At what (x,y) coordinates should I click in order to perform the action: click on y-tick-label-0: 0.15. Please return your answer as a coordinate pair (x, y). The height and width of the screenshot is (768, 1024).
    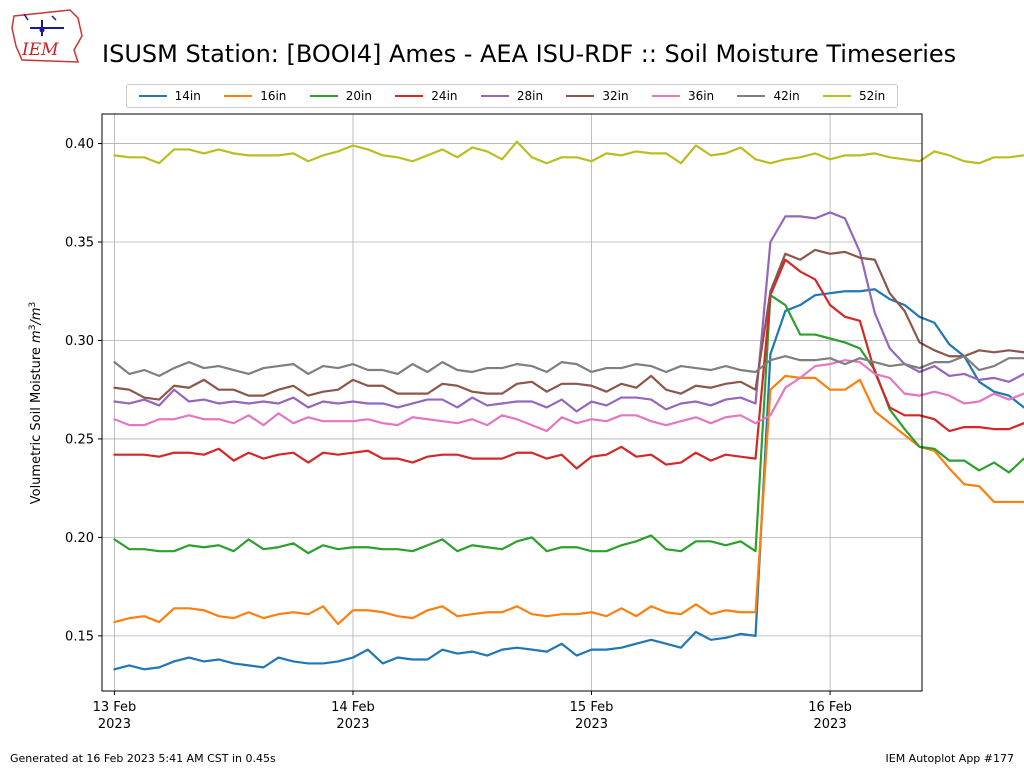
    Looking at the image, I should click on (79, 636).